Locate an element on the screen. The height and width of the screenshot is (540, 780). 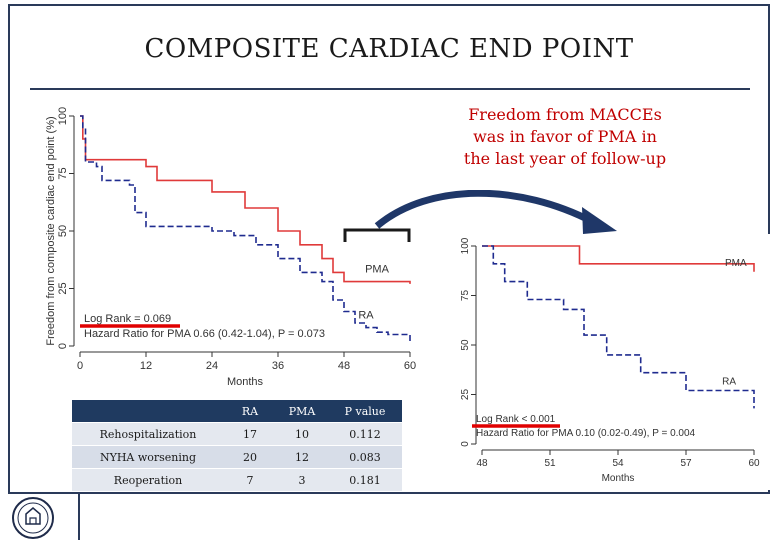
table-row: Rehospitalization 17 10 0.112 is located at coordinates (237, 434).